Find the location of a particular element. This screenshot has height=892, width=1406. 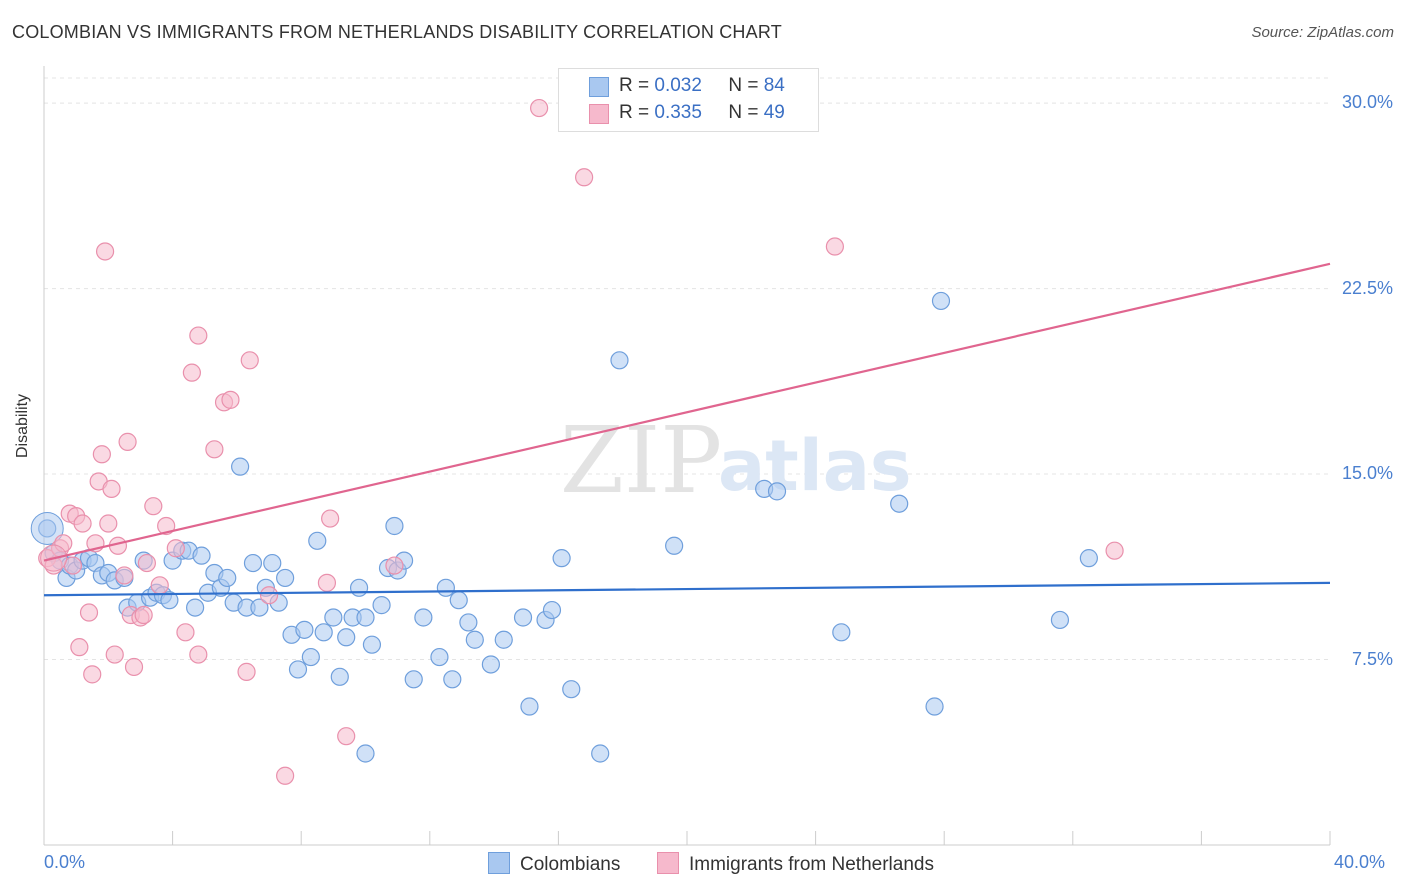

legend-swatch-pink is located at coordinates (599, 114).